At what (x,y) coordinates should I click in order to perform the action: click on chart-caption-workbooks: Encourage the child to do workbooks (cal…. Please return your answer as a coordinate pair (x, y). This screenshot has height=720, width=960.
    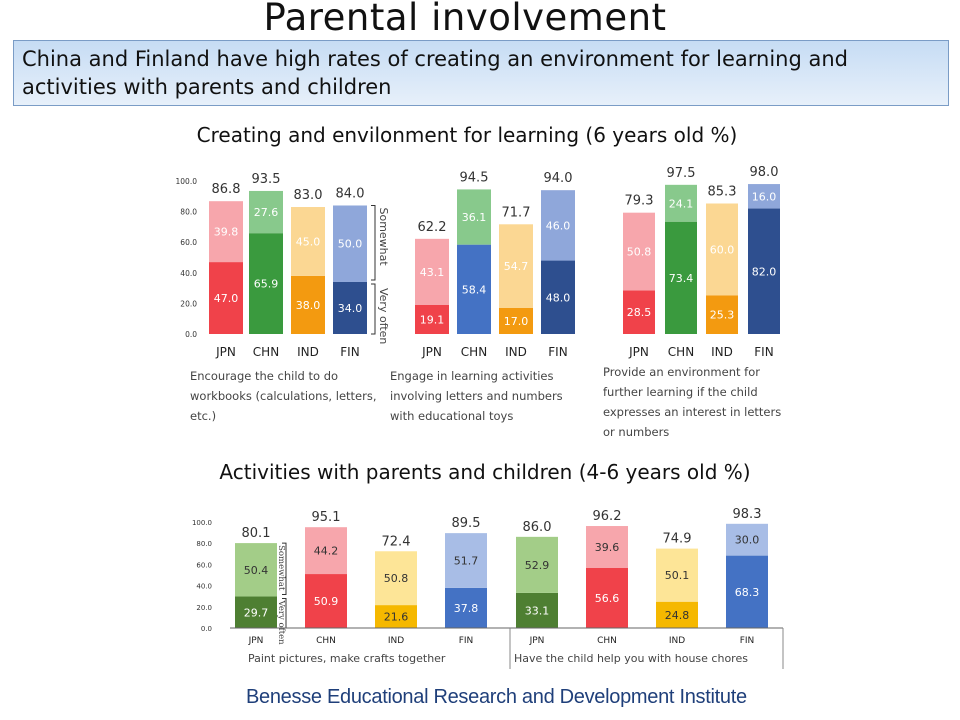
    Looking at the image, I should click on (283, 396).